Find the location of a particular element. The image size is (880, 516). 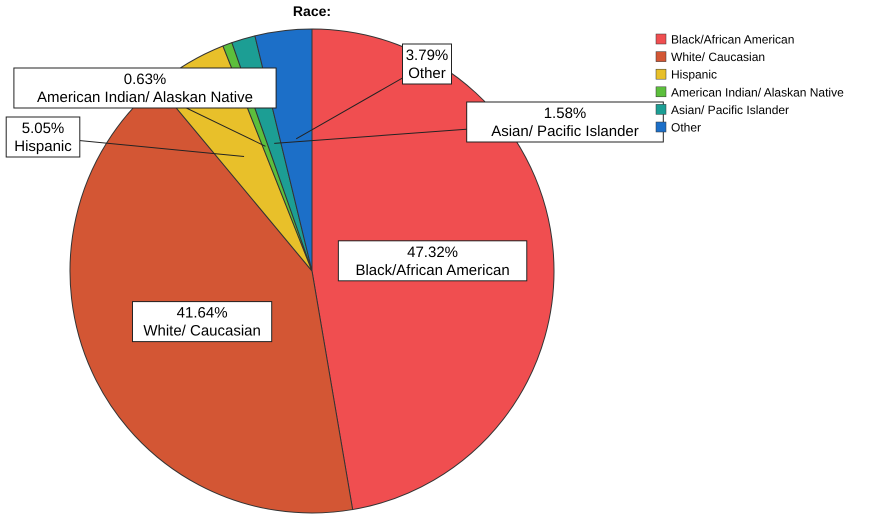

slice-label: American Indian/ Alaskan Native is located at coordinates (145, 97).